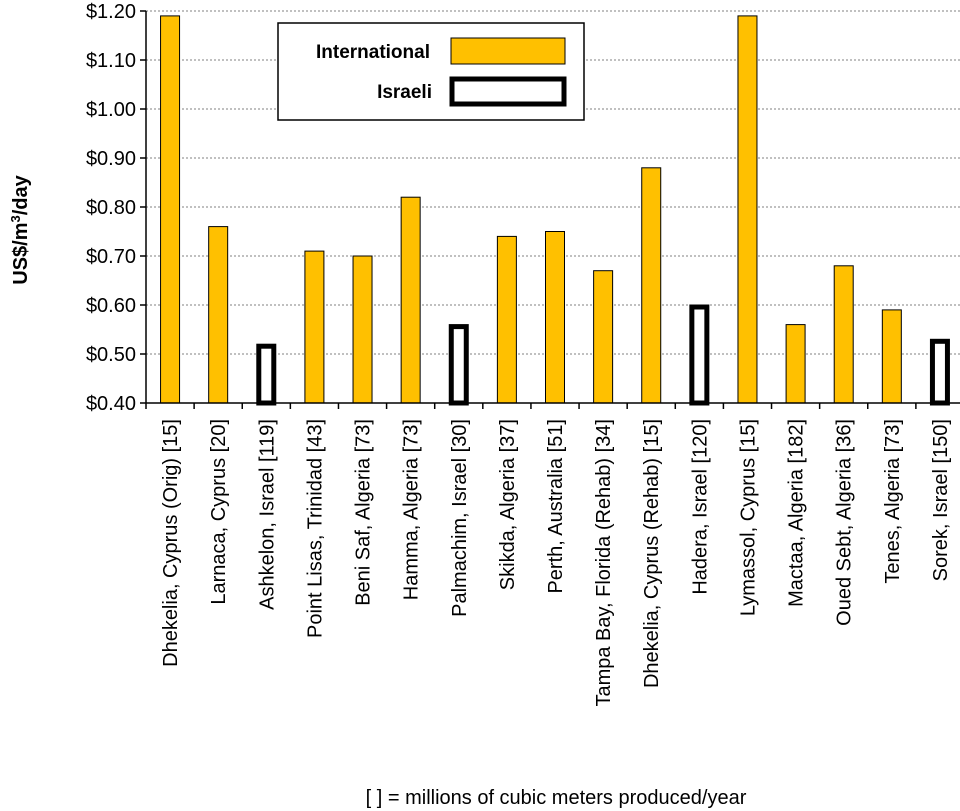 The image size is (960, 811). Describe the element at coordinates (941, 500) in the screenshot. I see `x-tick-label: Sorek, Israel [150]` at that location.